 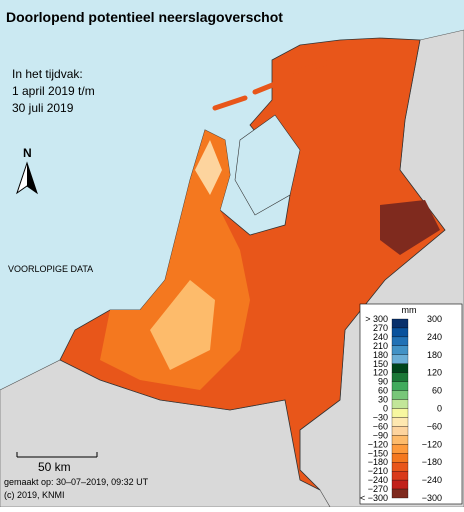 I want to click on title: Doorlopend potentieel neerslagoverschot, so click(x=144, y=17).